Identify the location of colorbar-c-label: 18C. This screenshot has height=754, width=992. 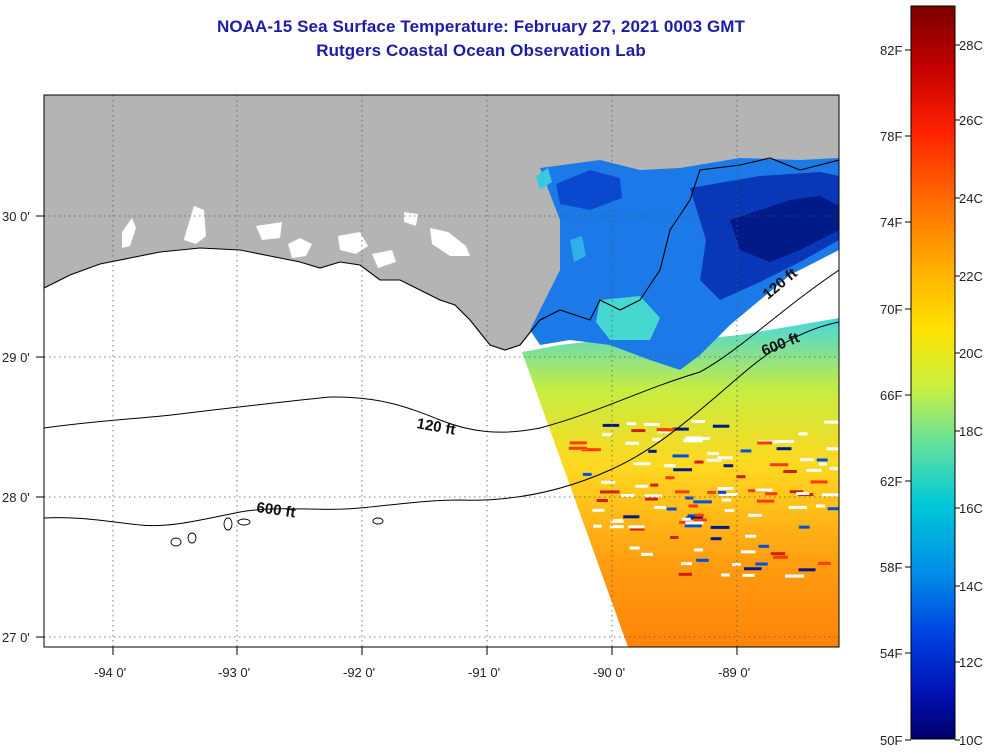
(971, 431).